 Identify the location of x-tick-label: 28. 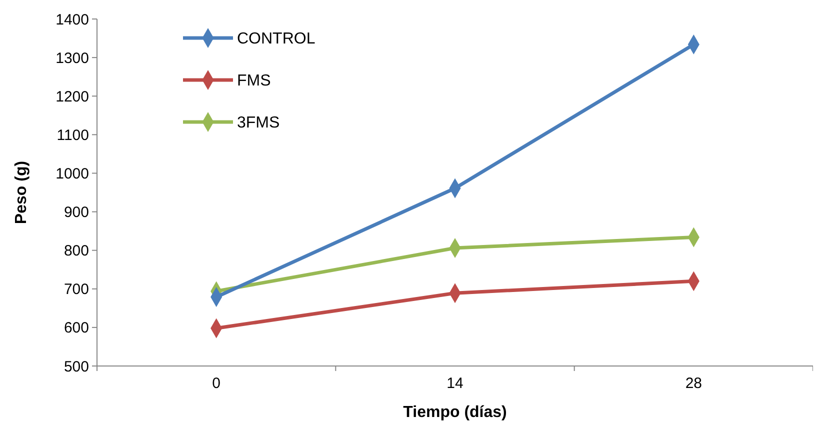
(693, 383).